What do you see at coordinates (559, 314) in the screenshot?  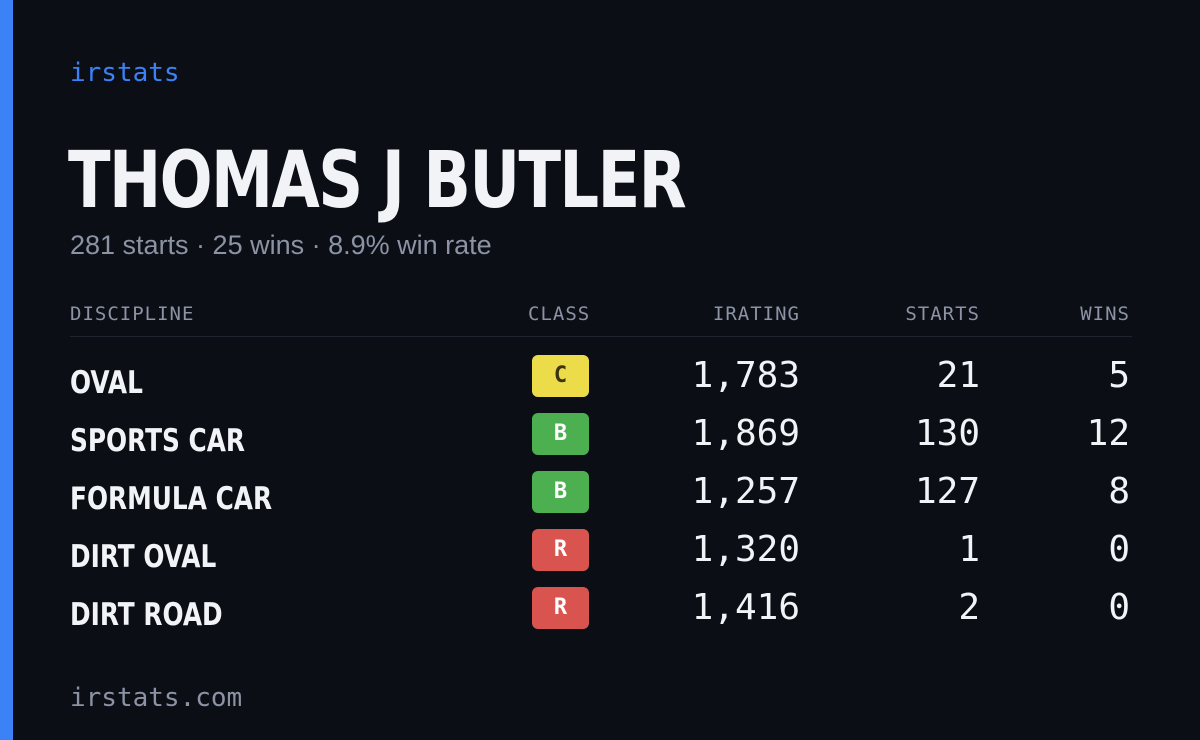 I see `header-class: CLASS` at bounding box center [559, 314].